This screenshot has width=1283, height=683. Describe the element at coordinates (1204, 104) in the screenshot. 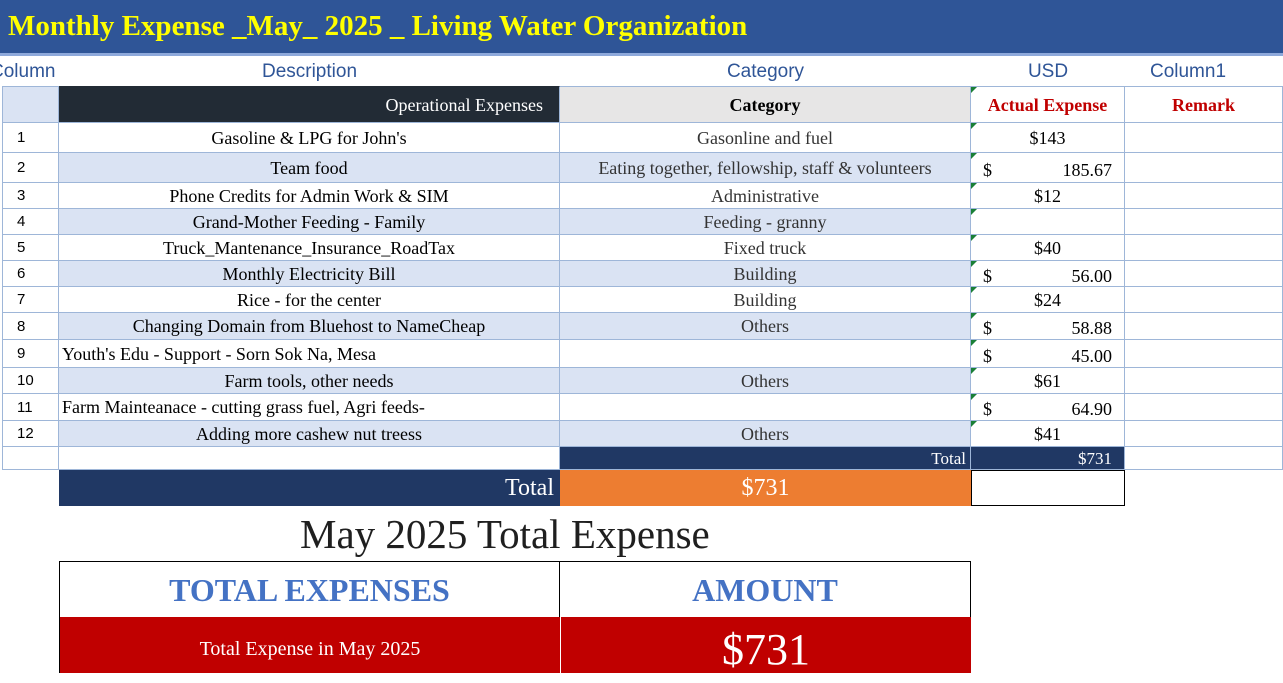

I see `header-remark: Remark` at that location.